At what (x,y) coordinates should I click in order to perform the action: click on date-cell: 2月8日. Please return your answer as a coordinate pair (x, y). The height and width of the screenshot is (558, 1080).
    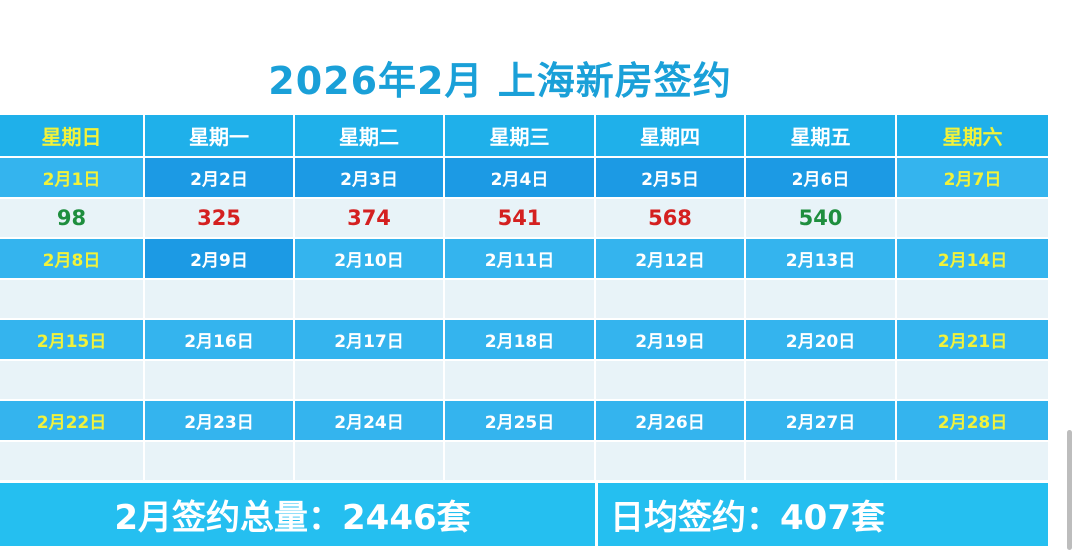
    Looking at the image, I should click on (72, 259).